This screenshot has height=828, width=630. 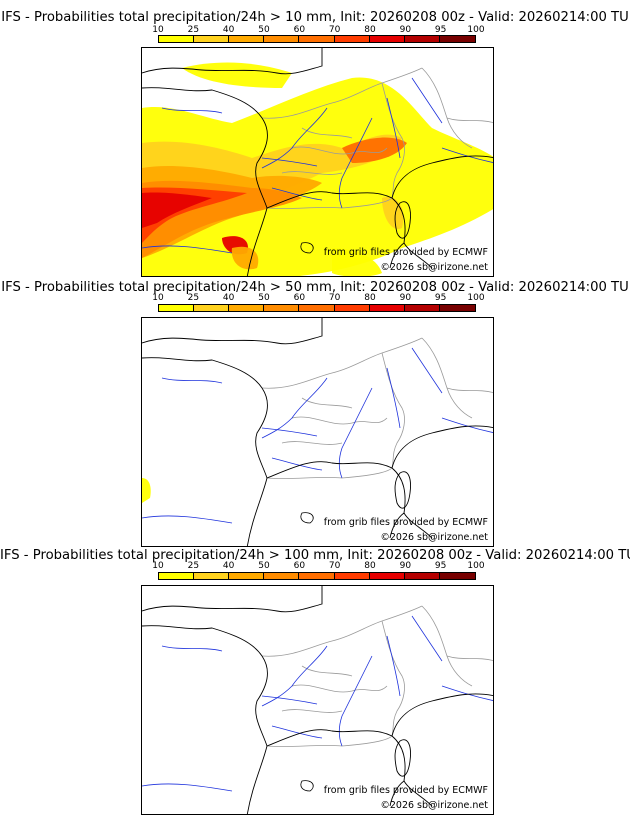 I want to click on colorbar-labels: 10 25 40 50 60 70 80 90 95 100, so click(x=318, y=566).